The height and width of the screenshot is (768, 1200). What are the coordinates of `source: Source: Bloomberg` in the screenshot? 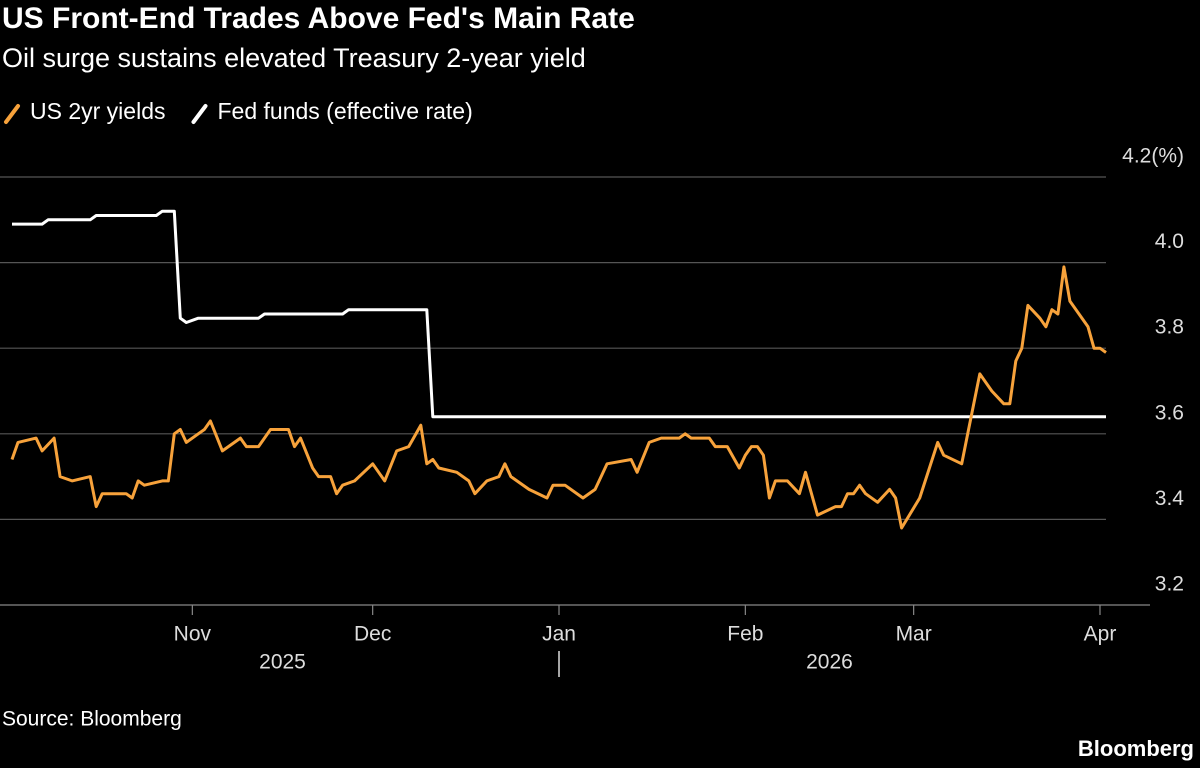 It's located at (92, 719).